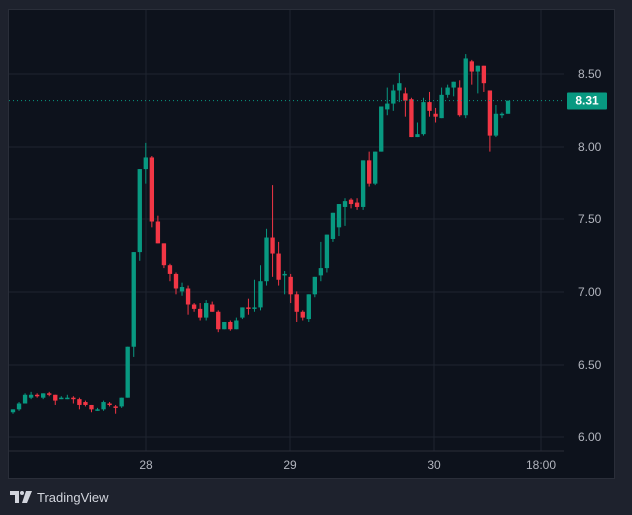 The image size is (632, 515). Describe the element at coordinates (590, 292) in the screenshot. I see `price-tick-label: 7.00` at that location.